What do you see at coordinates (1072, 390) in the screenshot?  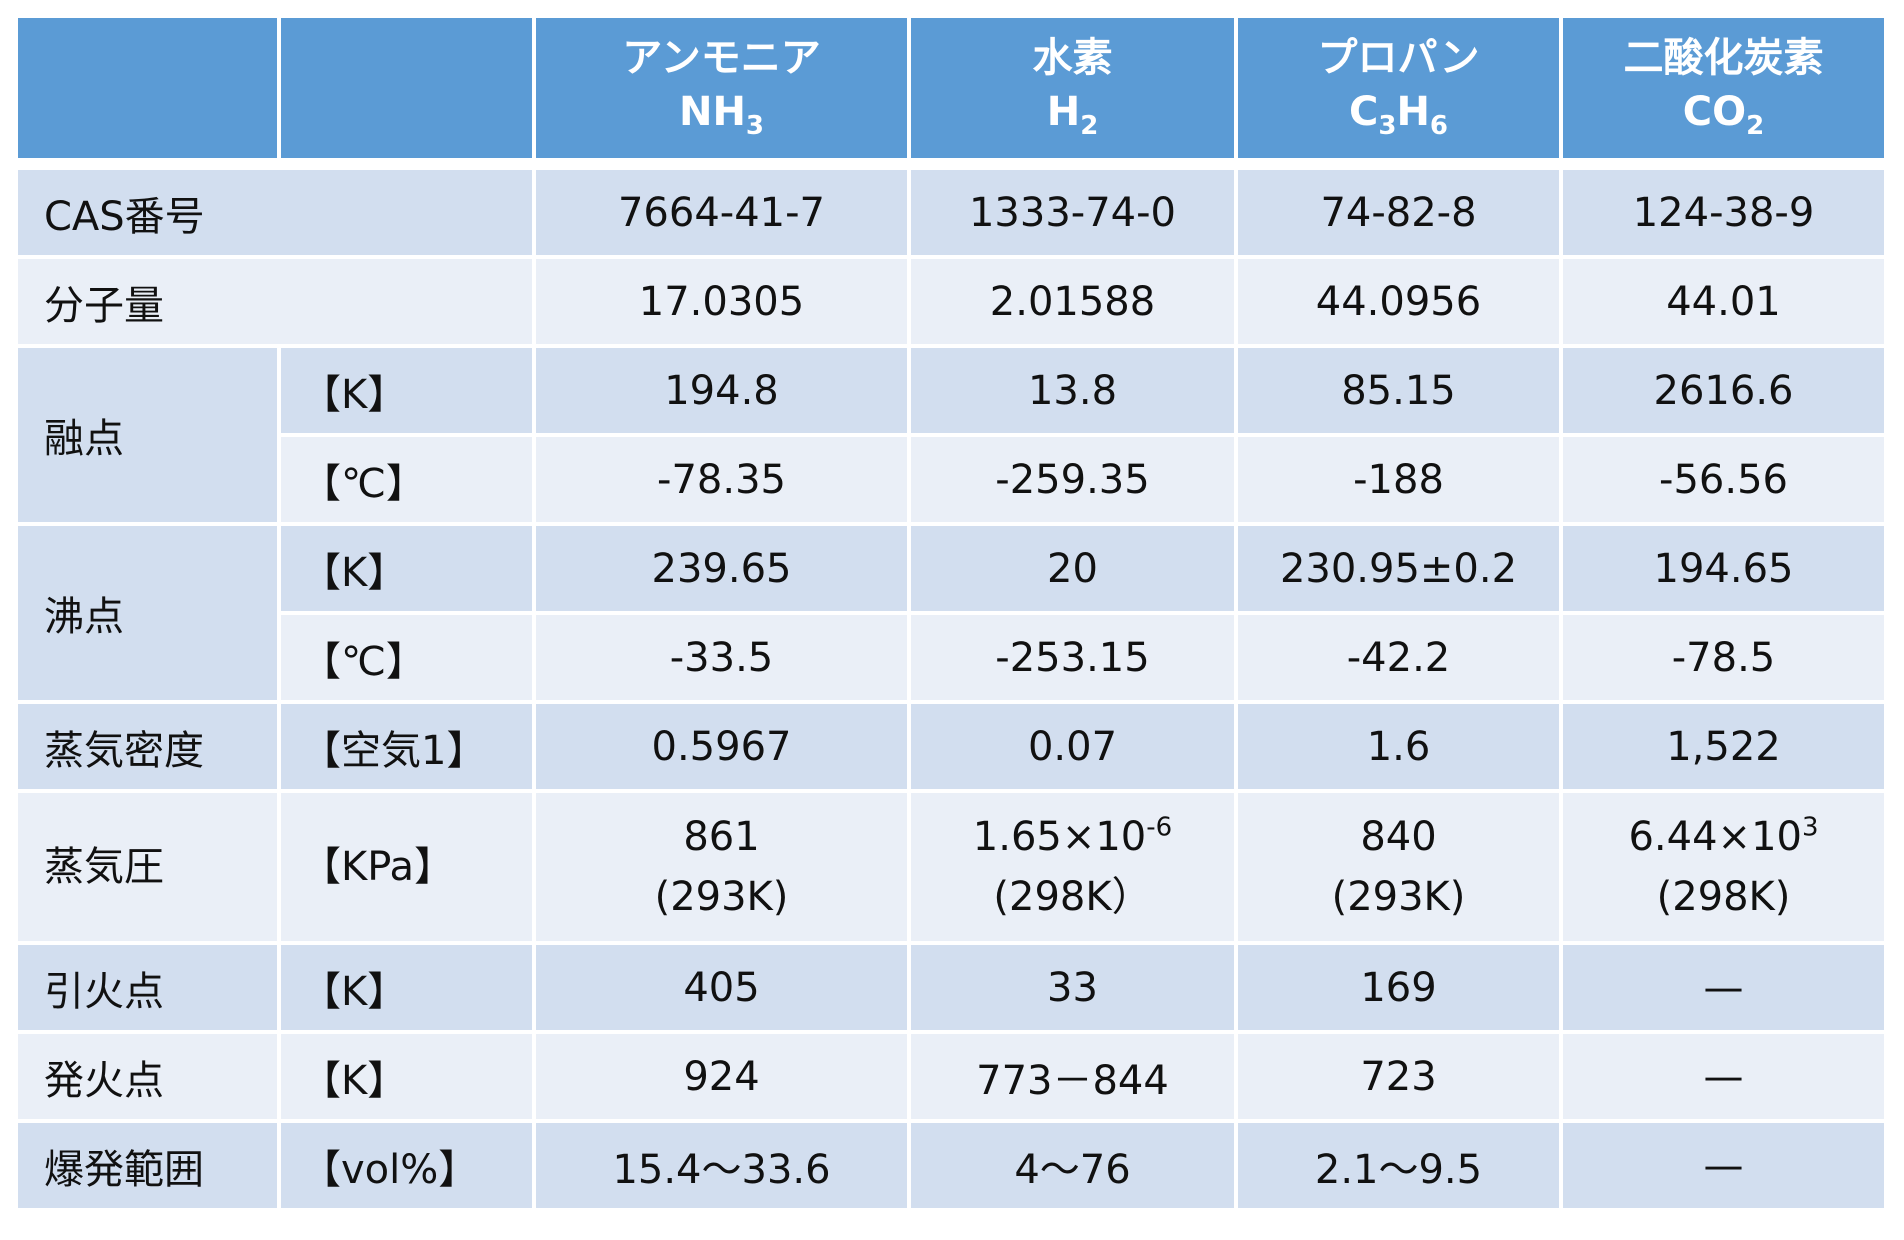 I see `value-cell: 13.8` at bounding box center [1072, 390].